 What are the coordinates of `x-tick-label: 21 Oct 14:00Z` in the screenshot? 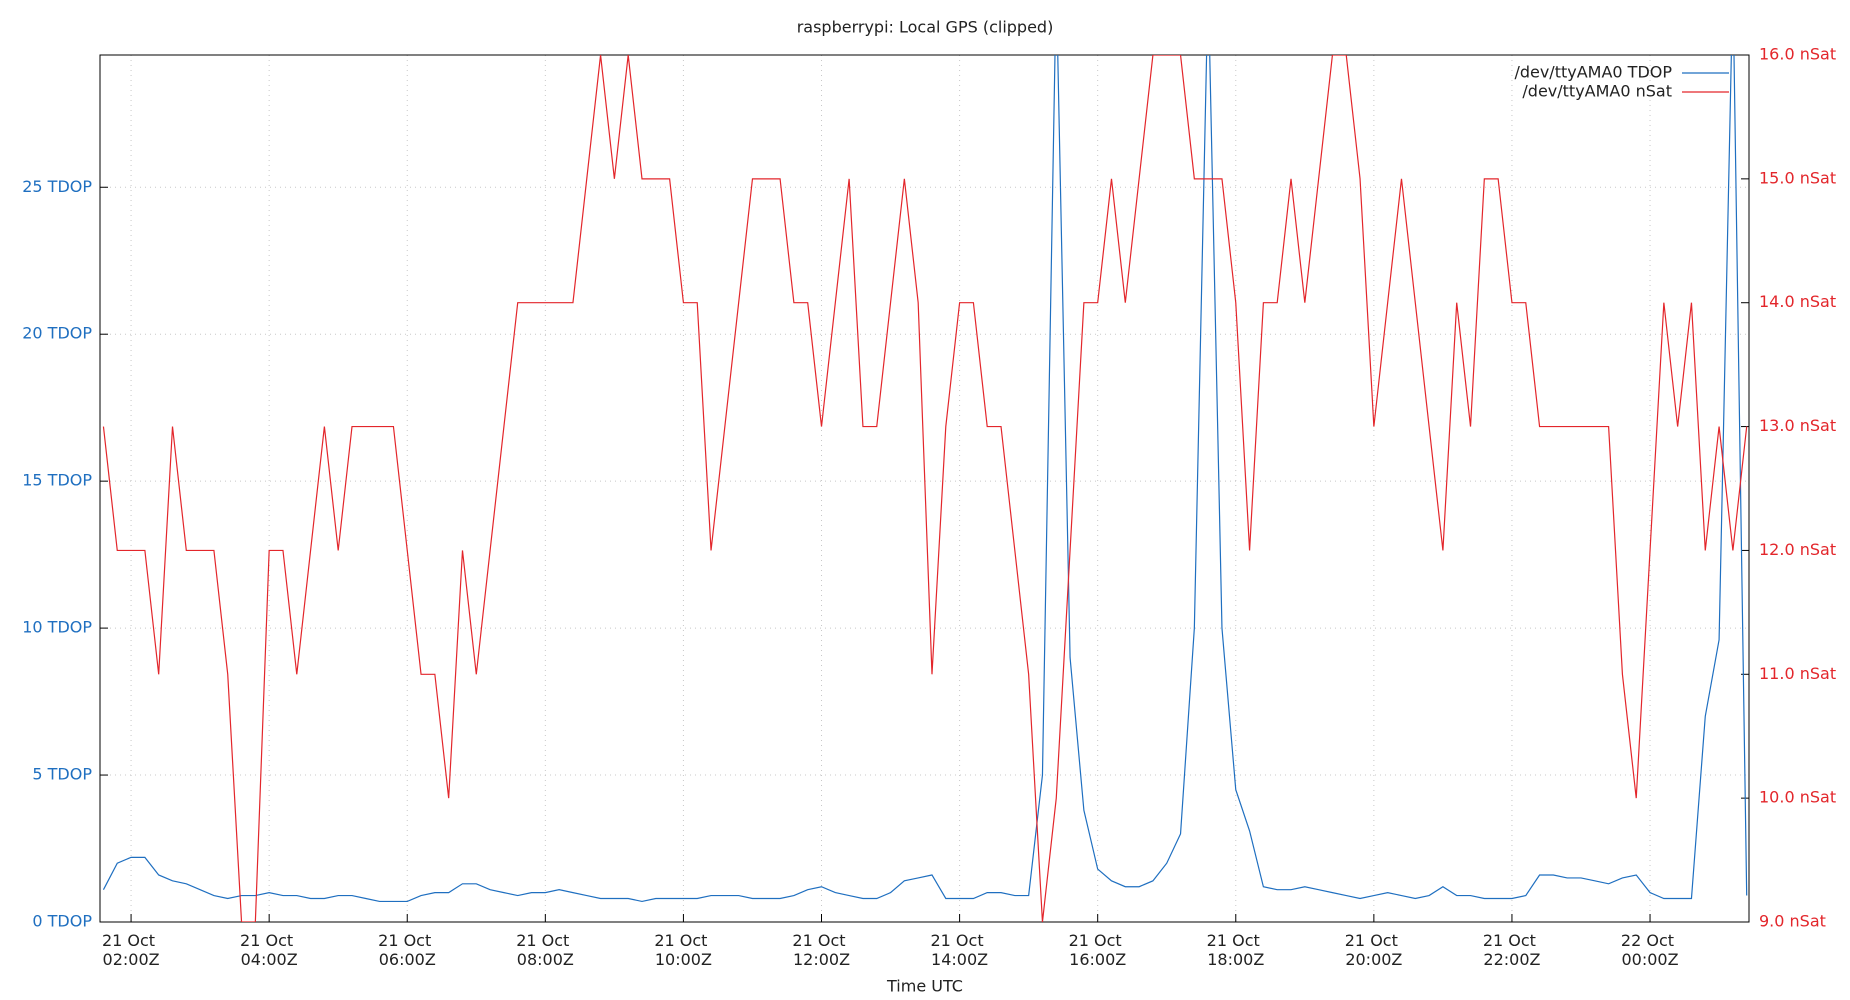 It's located at (959, 950).